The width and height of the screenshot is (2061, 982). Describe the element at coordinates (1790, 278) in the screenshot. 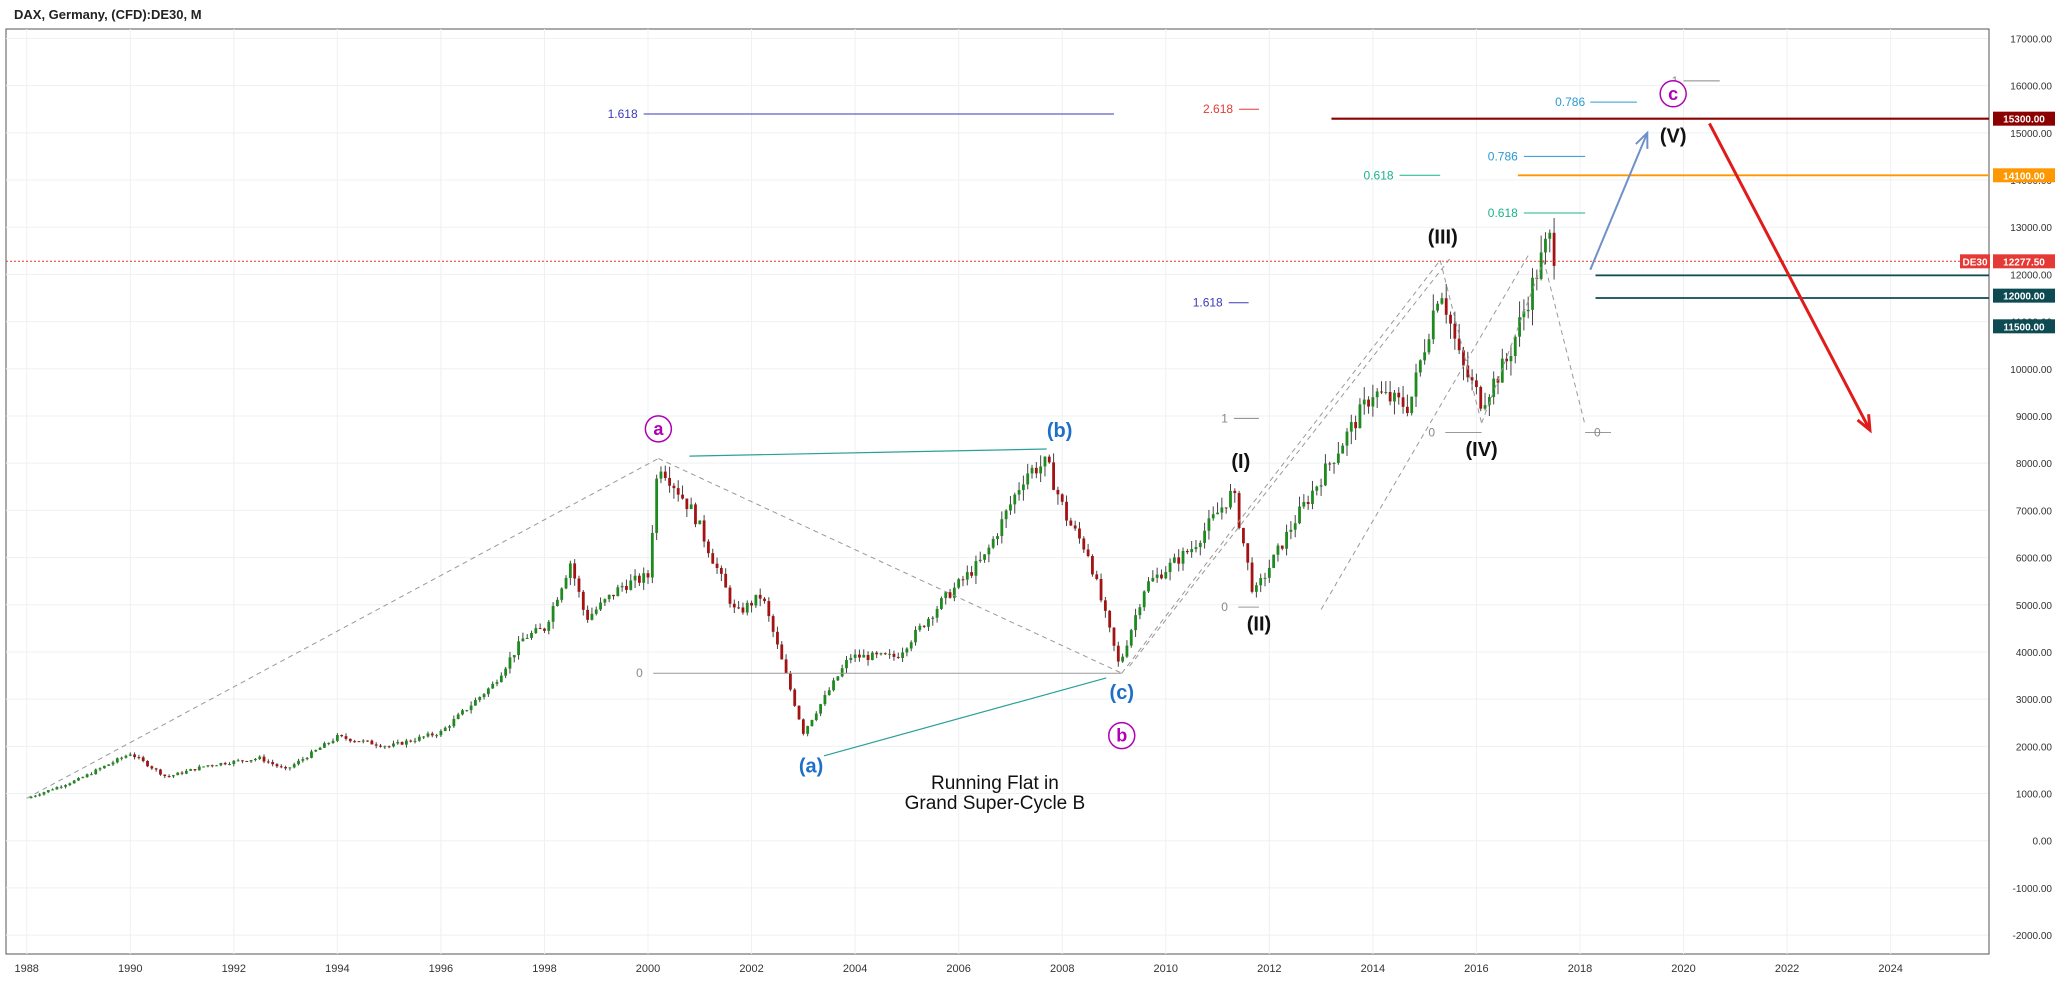

I see `projection-arrow-down` at that location.